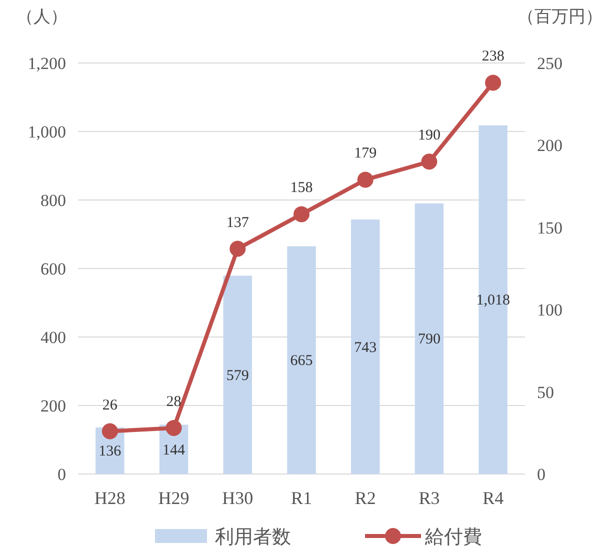 This screenshot has height=559, width=603. What do you see at coordinates (174, 498) in the screenshot?
I see `x-tick-label: H29` at bounding box center [174, 498].